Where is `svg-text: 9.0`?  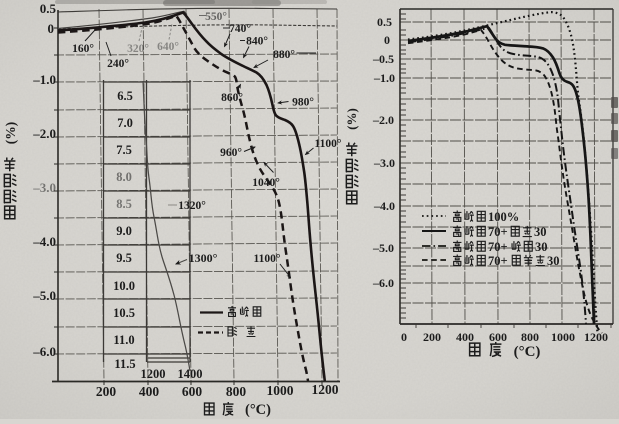 svg-text: 9.0 is located at coordinates (124, 231).